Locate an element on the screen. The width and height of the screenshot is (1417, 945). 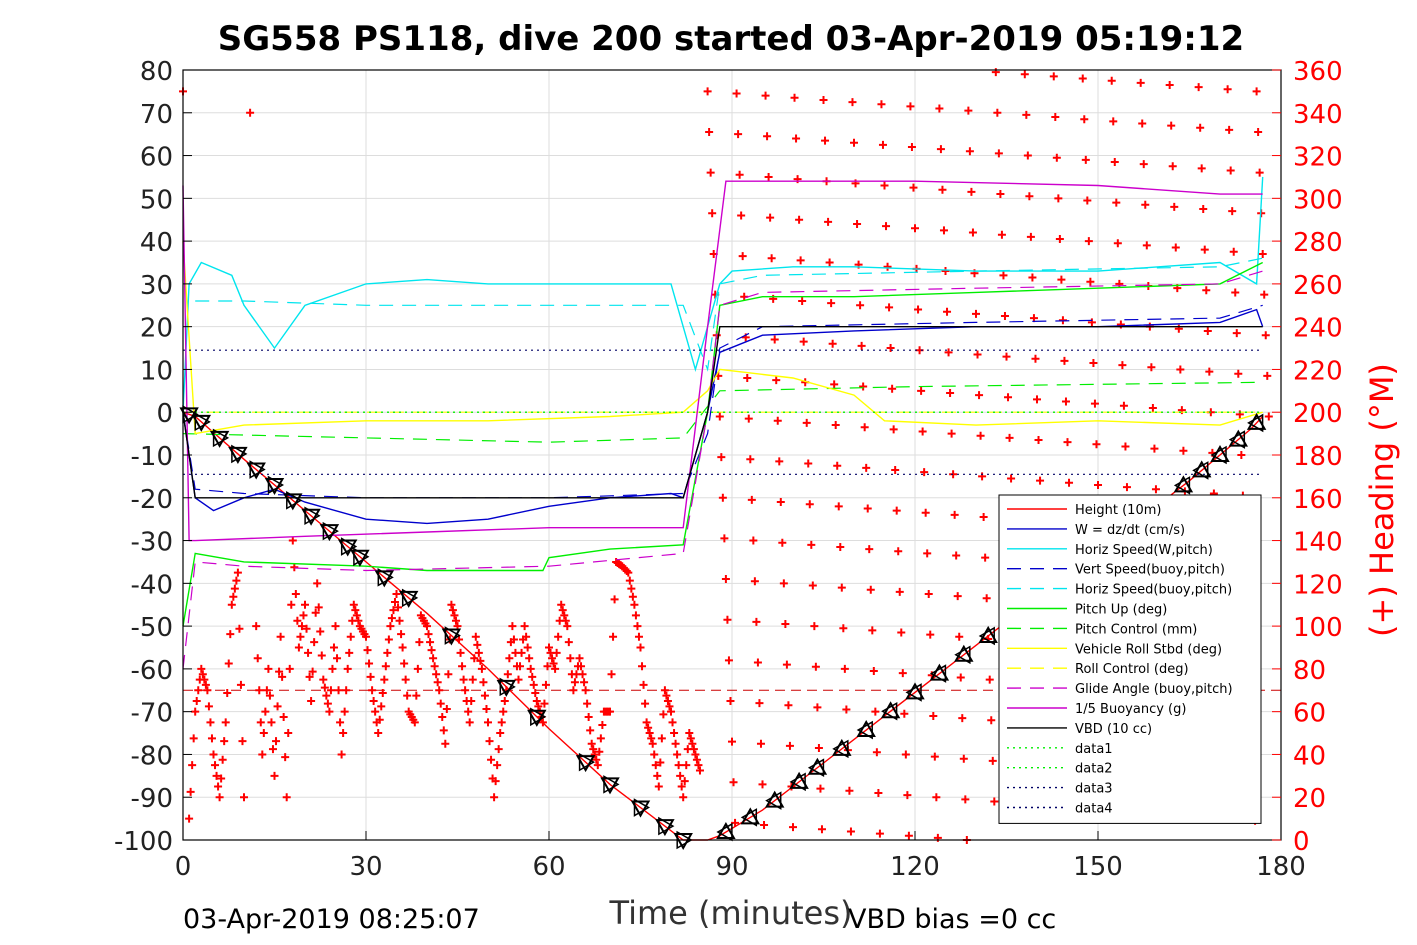
y-right-tick-label: 280 is located at coordinates (1318, 243).